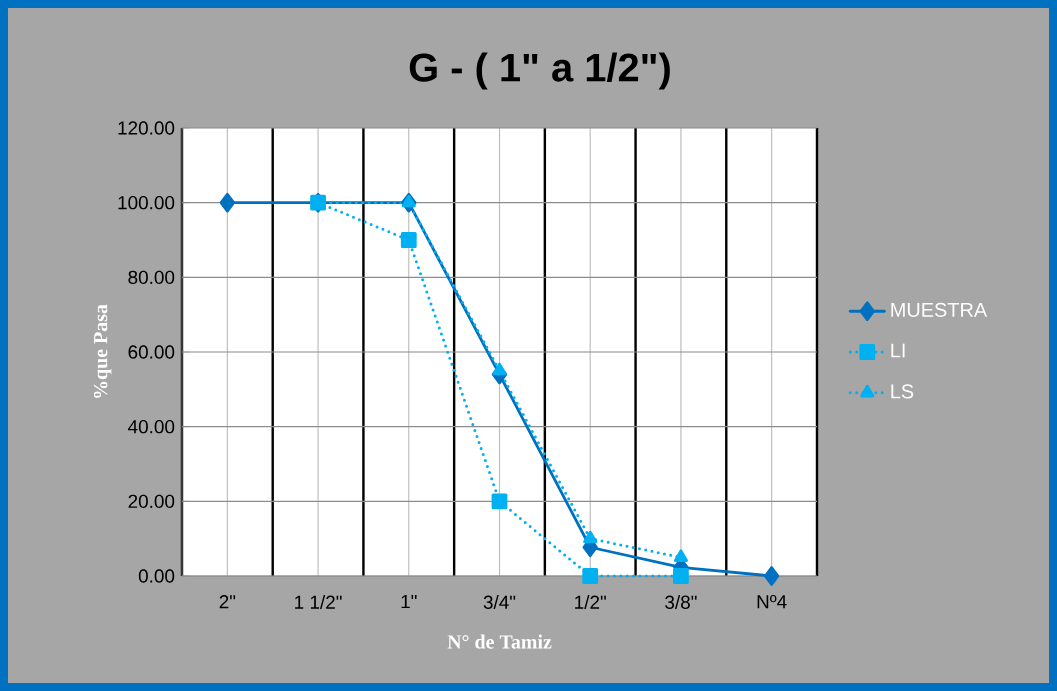 This screenshot has height=691, width=1057. What do you see at coordinates (590, 602) in the screenshot?
I see `x-tick-label: 1/2"` at bounding box center [590, 602].